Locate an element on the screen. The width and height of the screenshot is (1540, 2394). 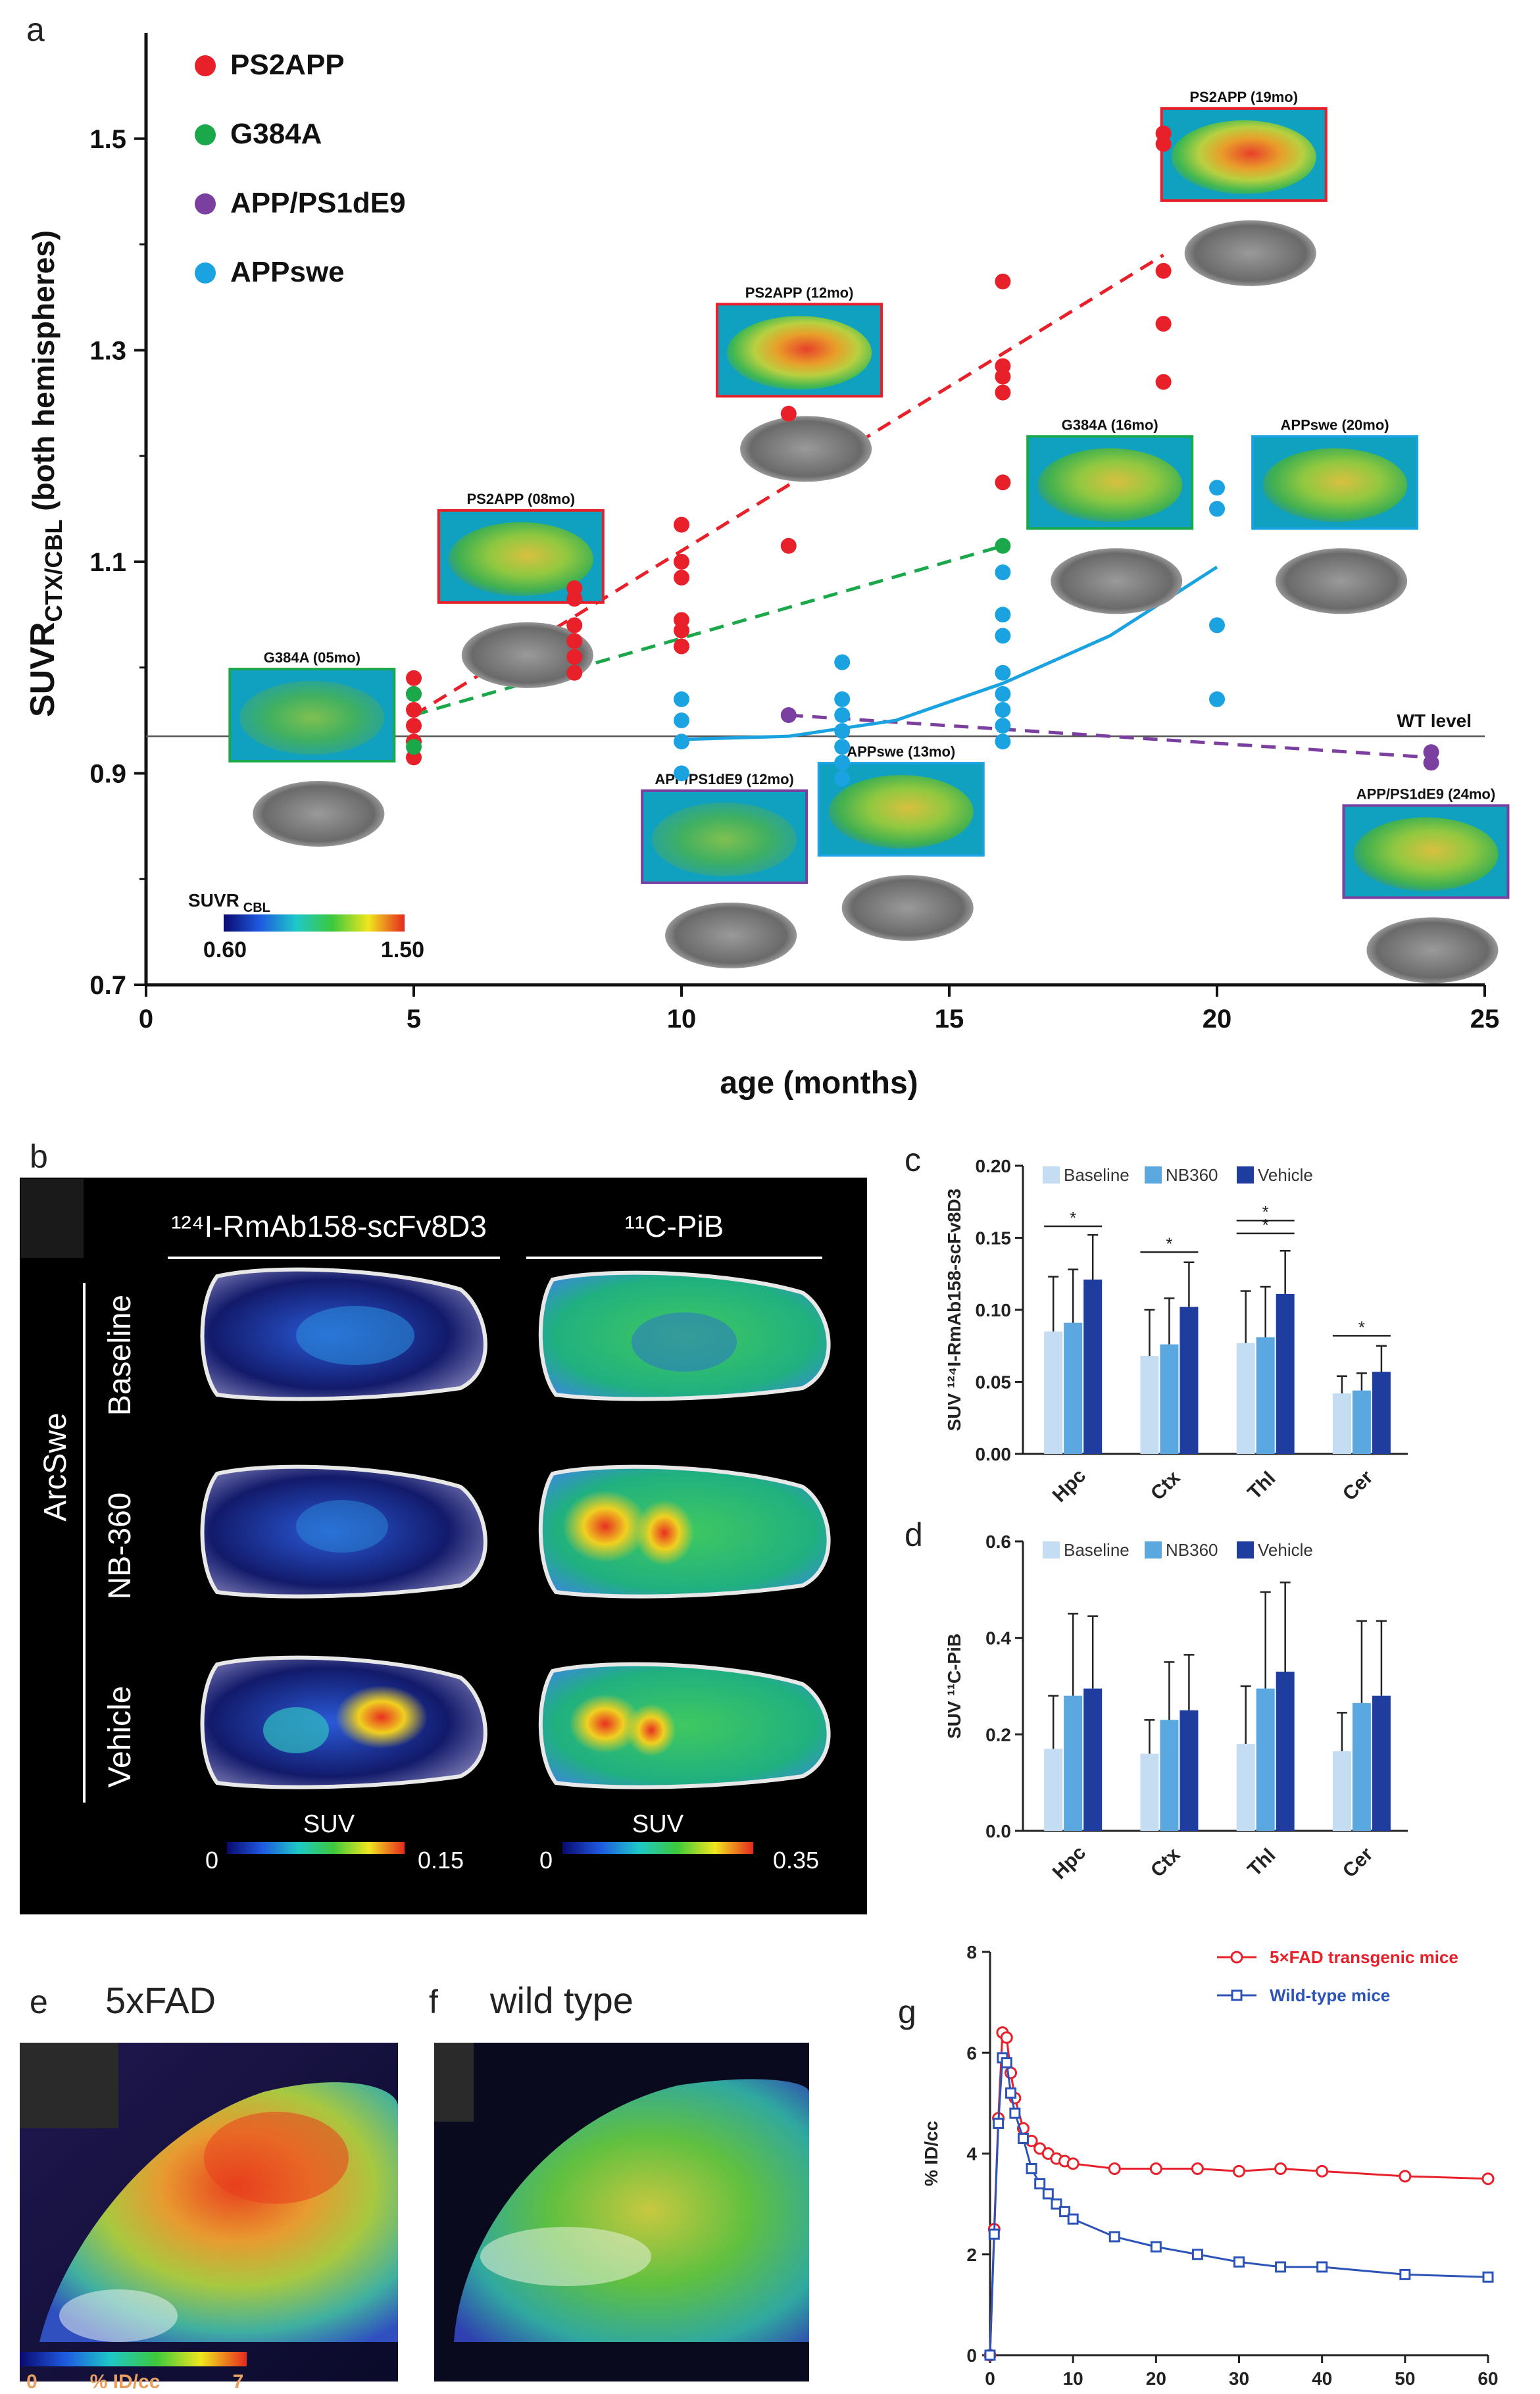
thumbnail: G384A (16mo) is located at coordinates (1110, 515).